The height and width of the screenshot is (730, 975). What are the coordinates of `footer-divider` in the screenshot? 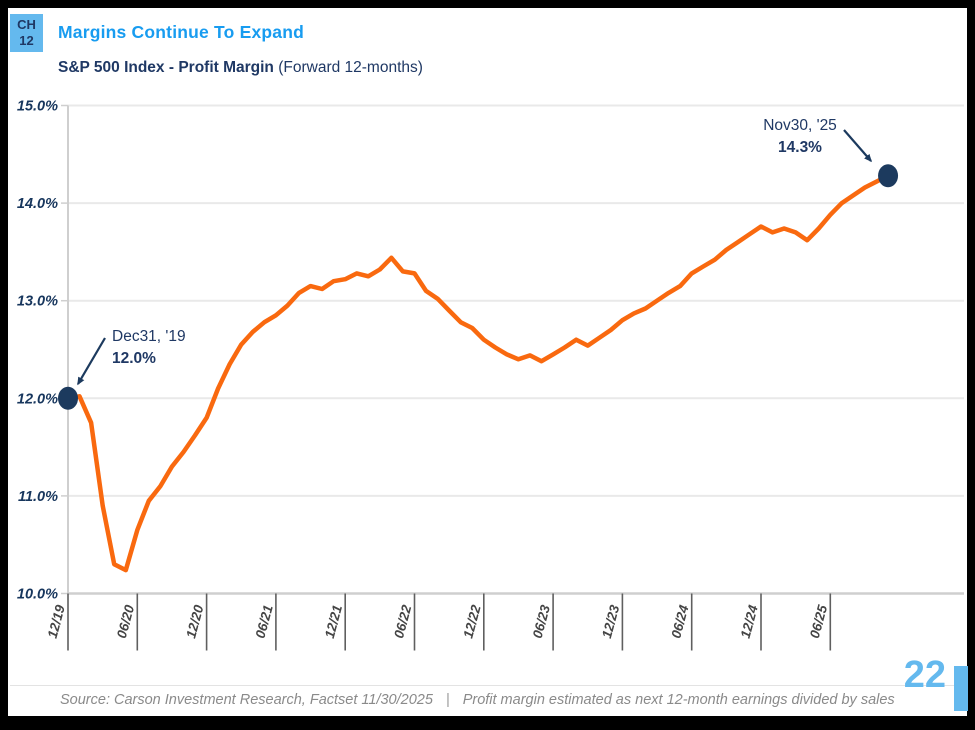 It's located at (484, 685).